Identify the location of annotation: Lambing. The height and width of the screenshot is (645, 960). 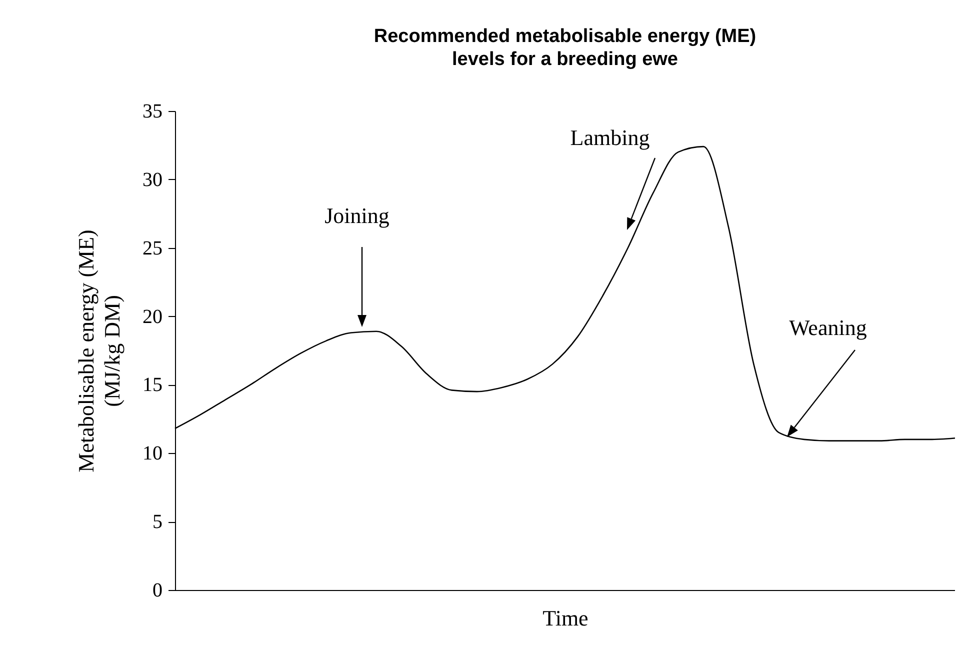
(610, 137).